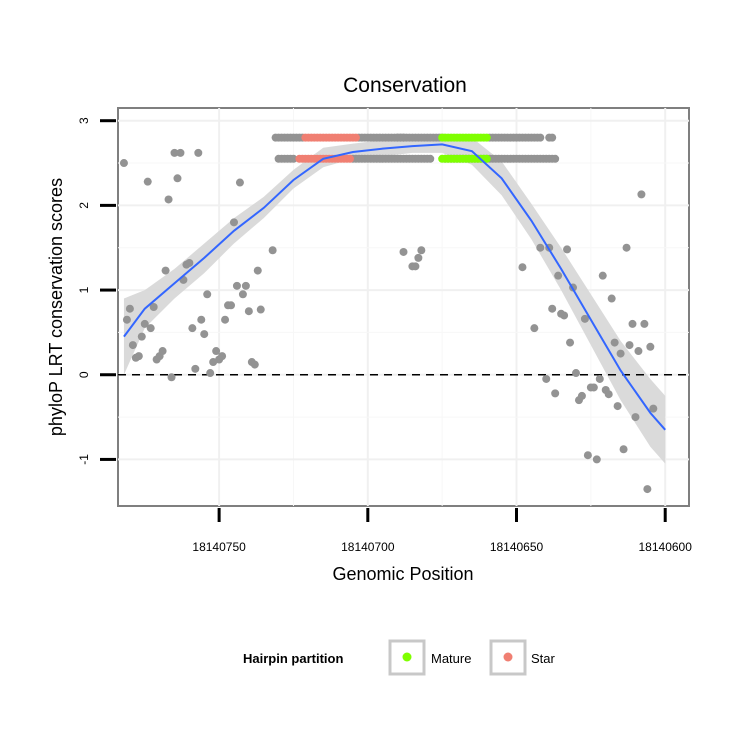  What do you see at coordinates (399, 657) in the screenshot?
I see `legend: Hairpin partition Mature Star` at bounding box center [399, 657].